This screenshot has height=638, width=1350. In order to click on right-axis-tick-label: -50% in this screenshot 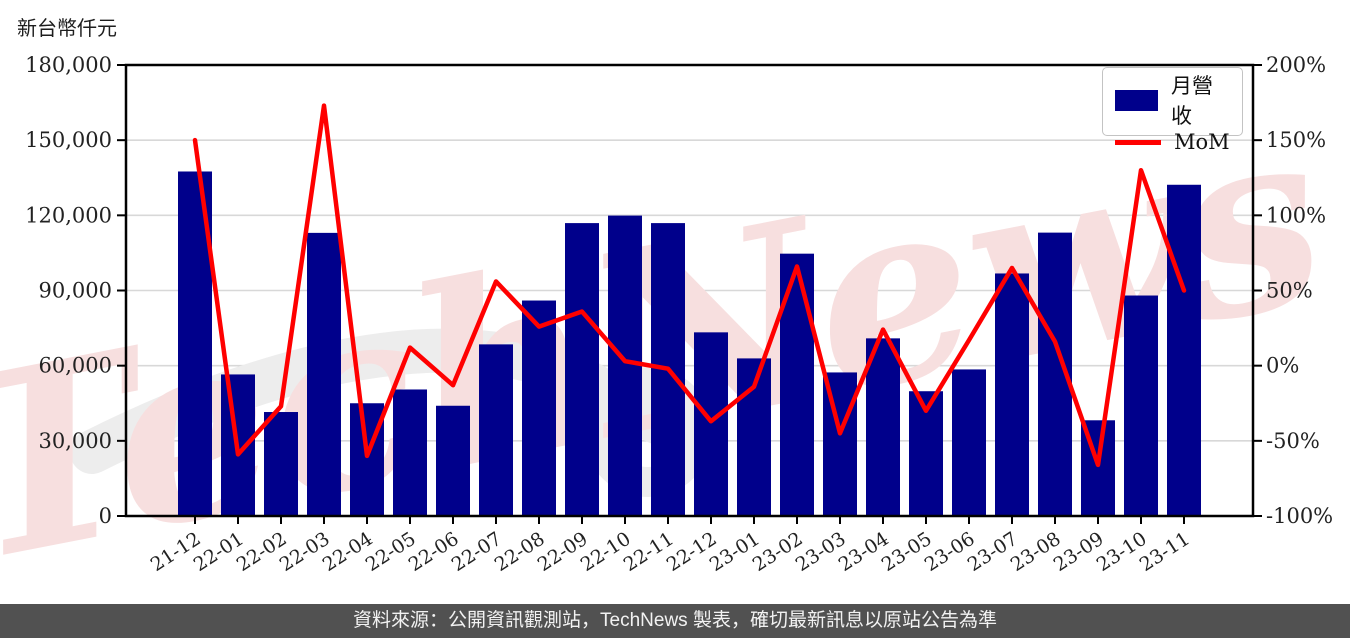, I will do `click(1293, 441)`.